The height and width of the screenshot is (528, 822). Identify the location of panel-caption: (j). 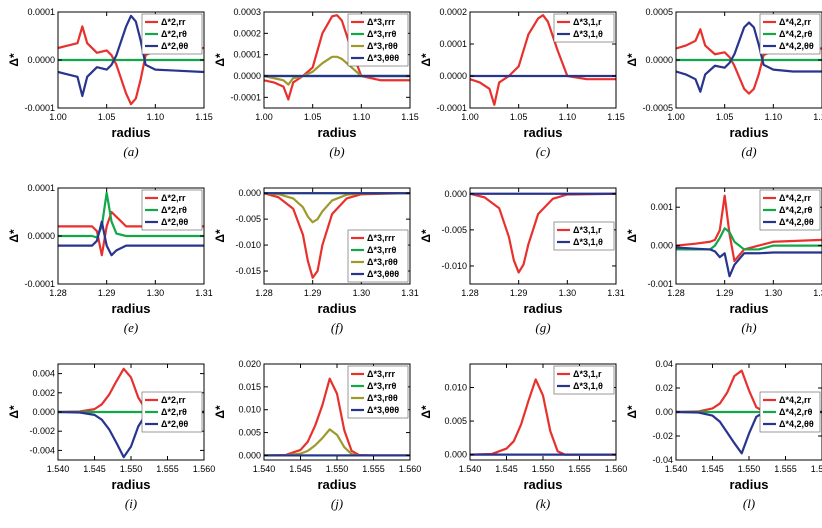
(337, 503).